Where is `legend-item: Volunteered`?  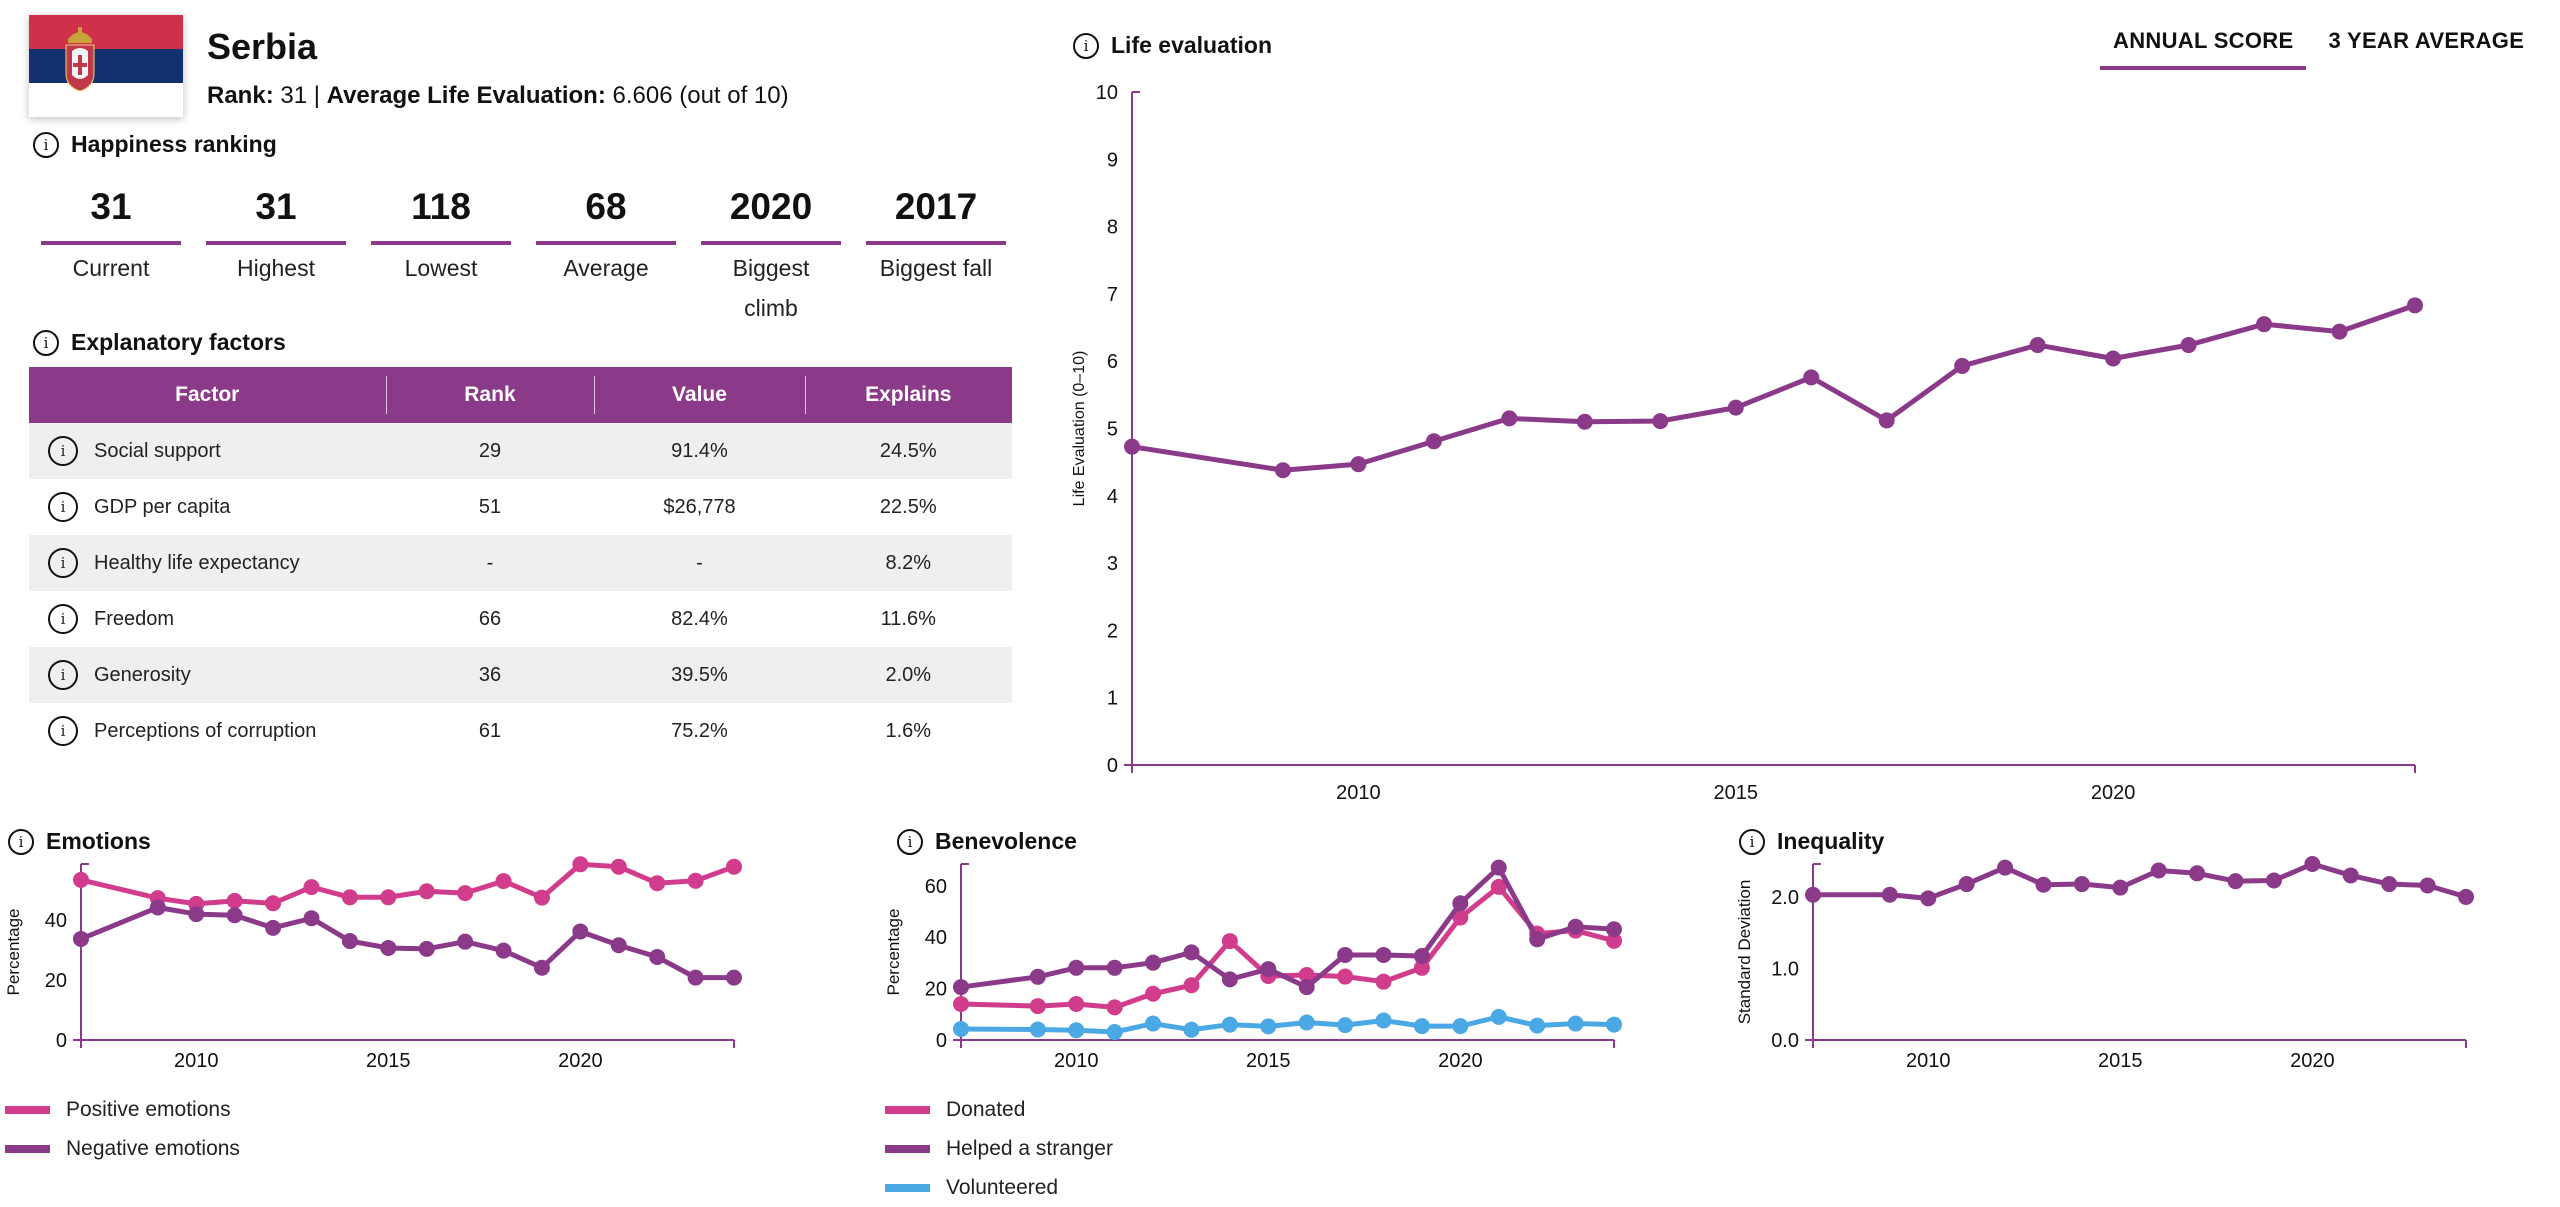 legend-item: Volunteered is located at coordinates (999, 1187).